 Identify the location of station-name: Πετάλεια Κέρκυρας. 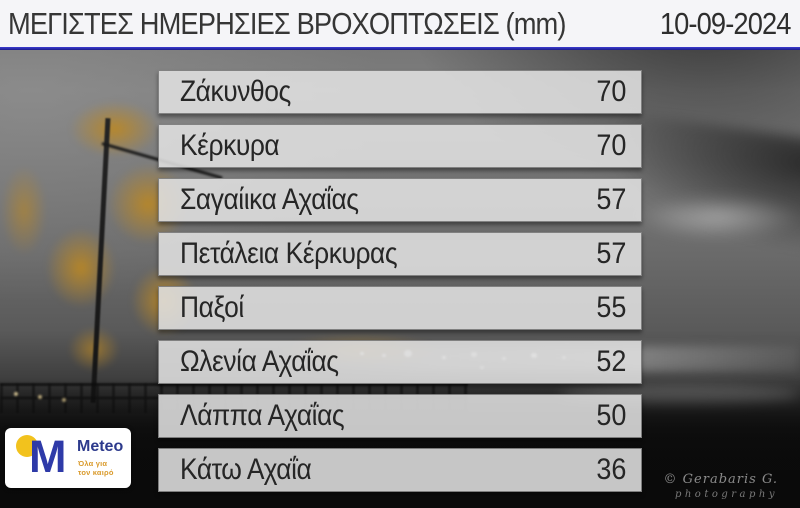
(289, 253).